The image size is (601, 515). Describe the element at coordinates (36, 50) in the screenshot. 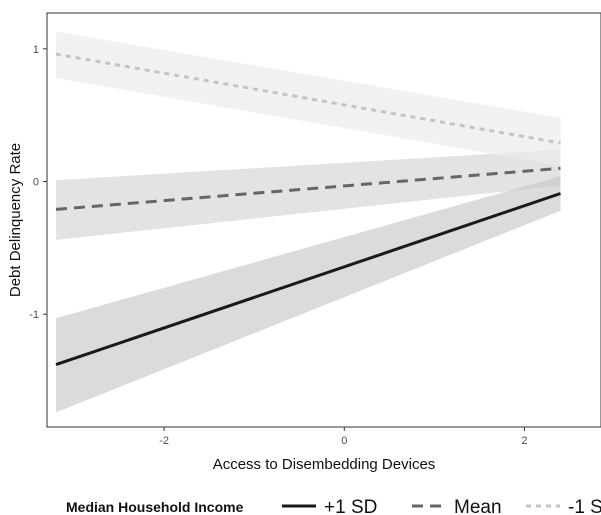

I see `y-tick-label: 1` at that location.